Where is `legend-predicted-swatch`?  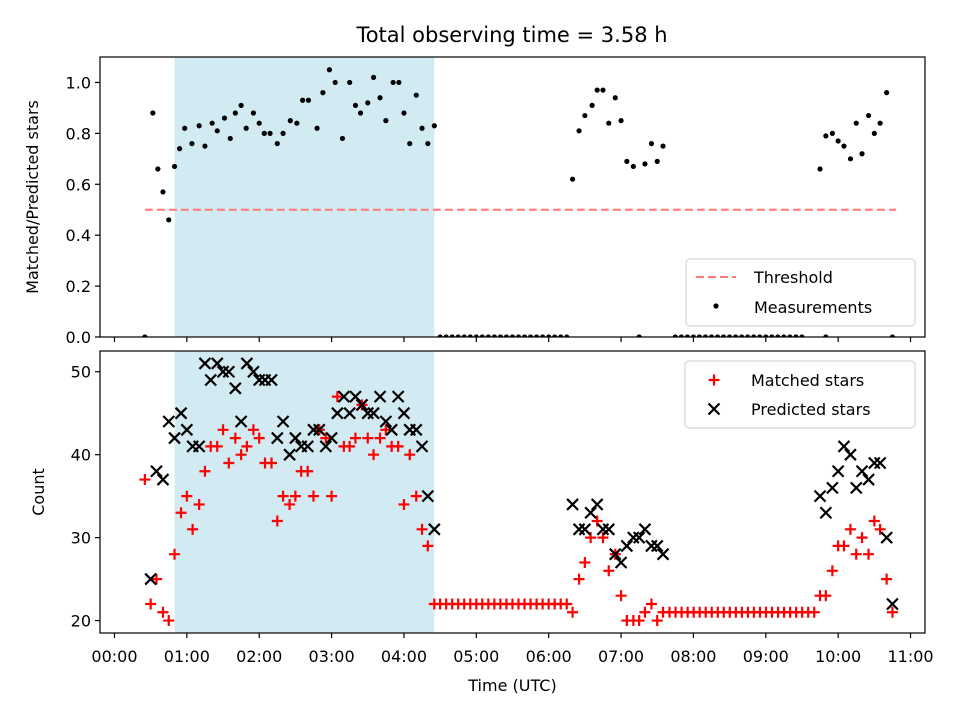 legend-predicted-swatch is located at coordinates (714, 409).